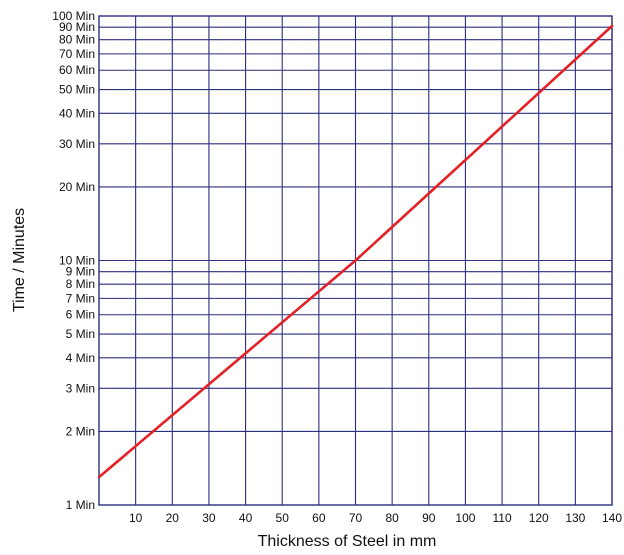 Image resolution: width=624 pixels, height=555 pixels. What do you see at coordinates (77, 27) in the screenshot?
I see `y-tick-label: 90 Min` at bounding box center [77, 27].